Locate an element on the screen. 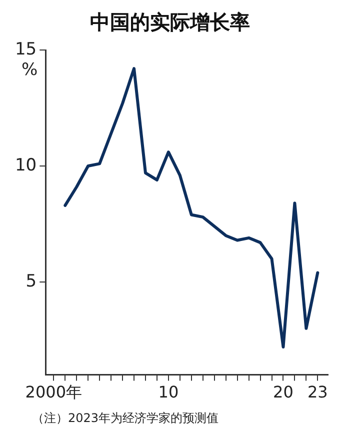 The height and width of the screenshot is (443, 350). y-tick-label: 5 is located at coordinates (31, 281).